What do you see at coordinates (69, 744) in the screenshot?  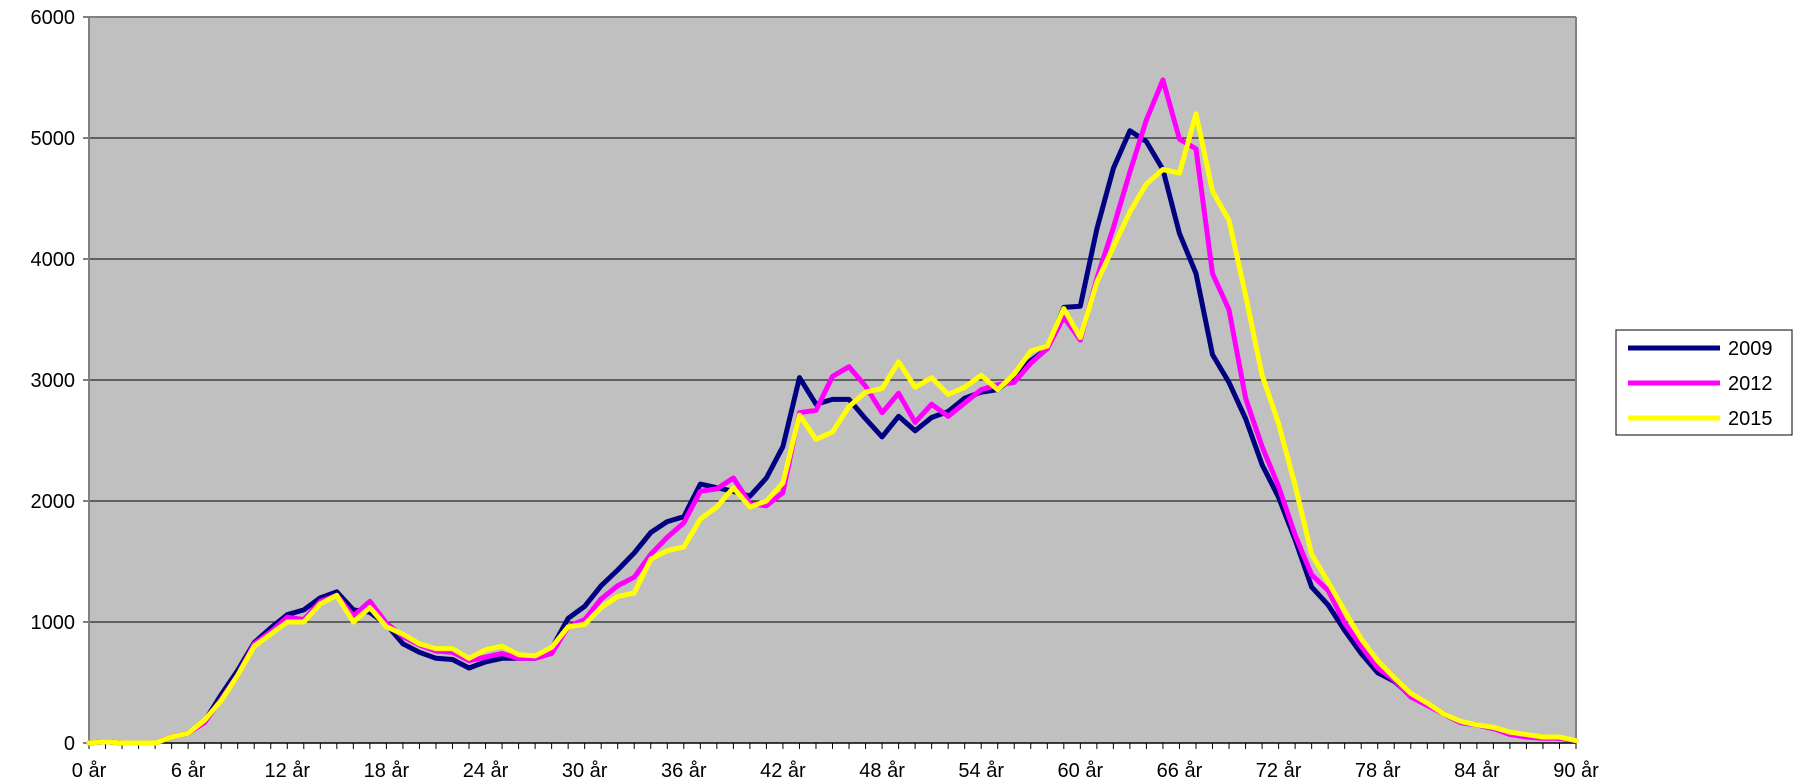 I see `y-tick-label: 0` at bounding box center [69, 744].